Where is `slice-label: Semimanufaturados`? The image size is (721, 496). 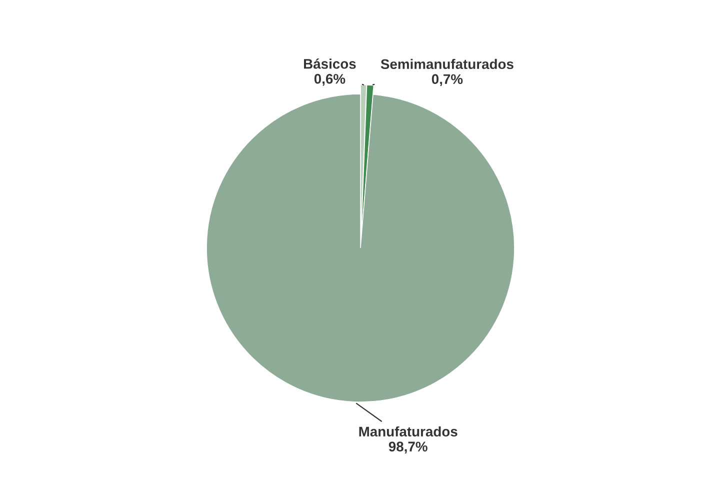 slice-label: Semimanufaturados is located at coordinates (447, 64).